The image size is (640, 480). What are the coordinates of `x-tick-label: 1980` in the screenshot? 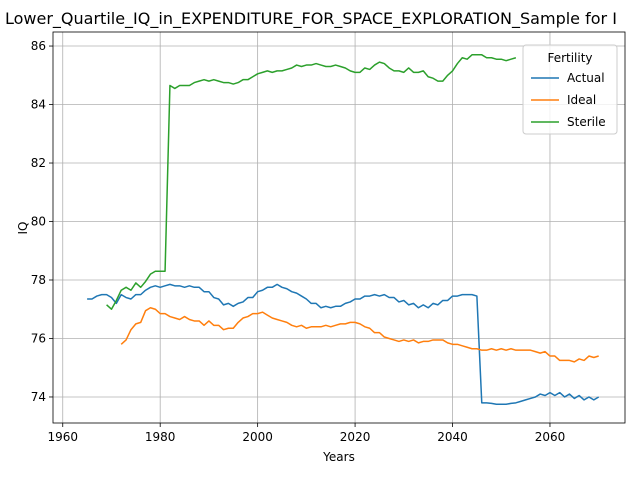 It's located at (160, 437).